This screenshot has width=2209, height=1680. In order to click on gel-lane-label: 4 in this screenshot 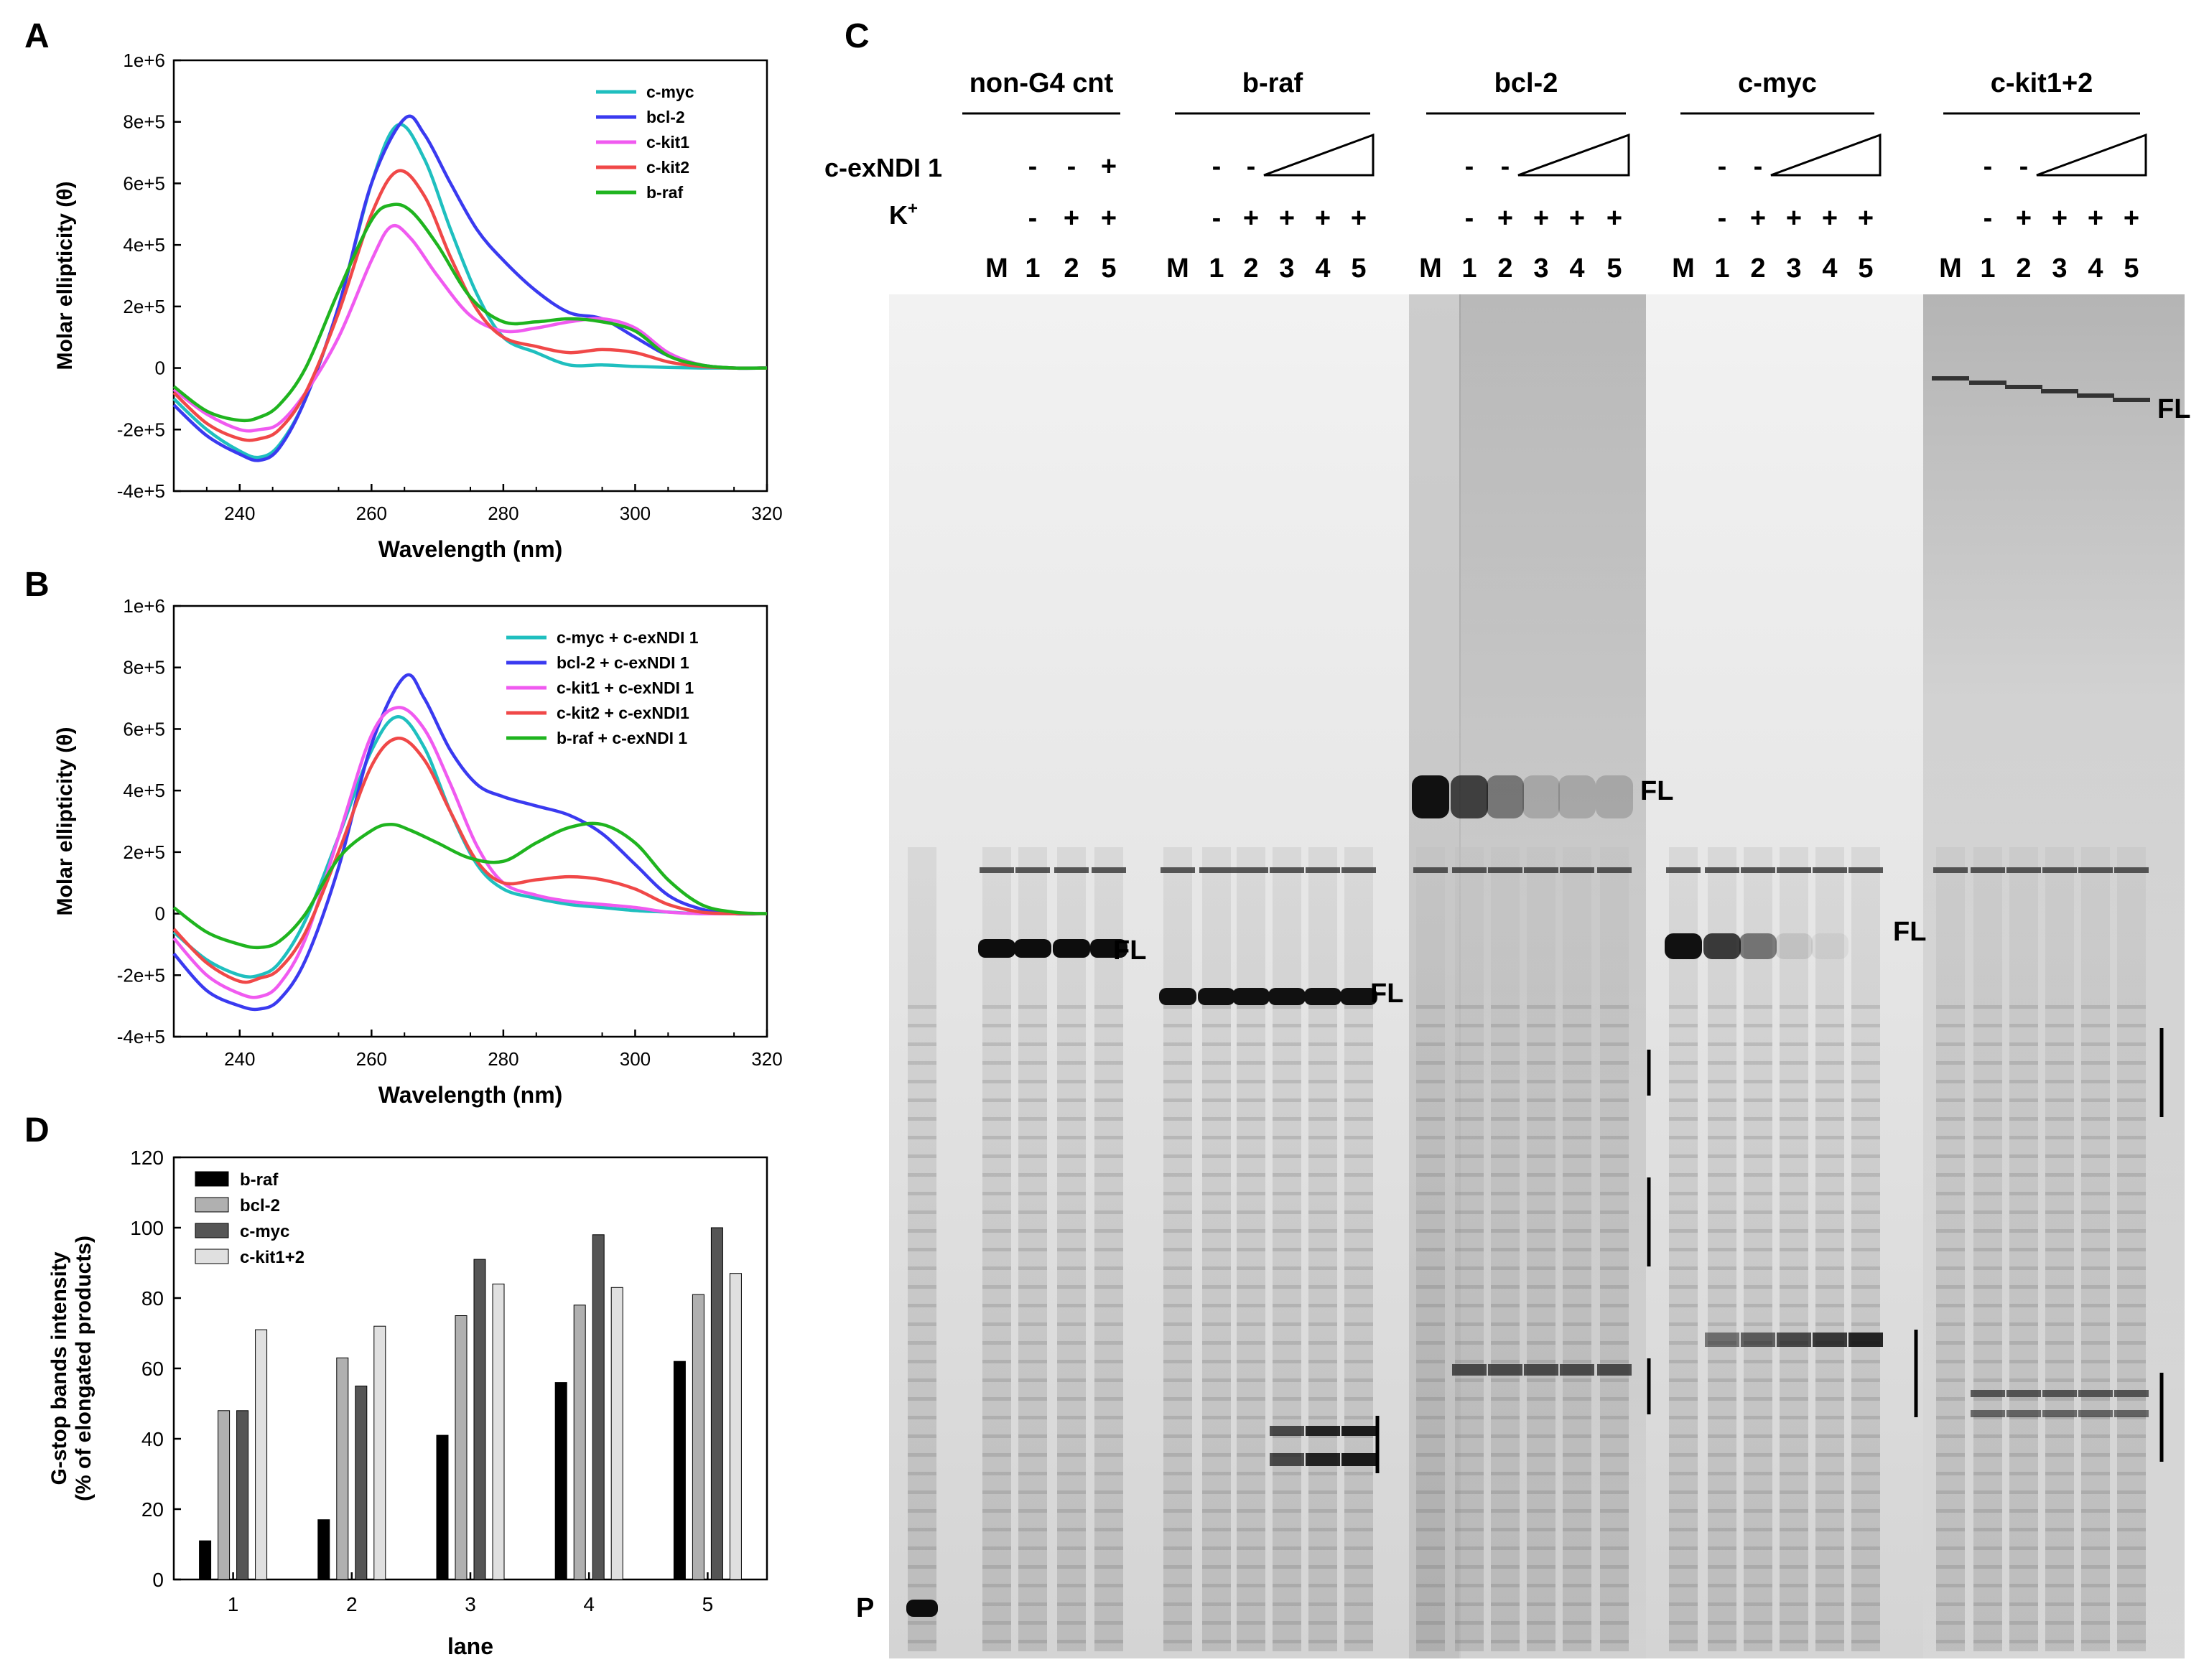, I will do `click(1829, 268)`.